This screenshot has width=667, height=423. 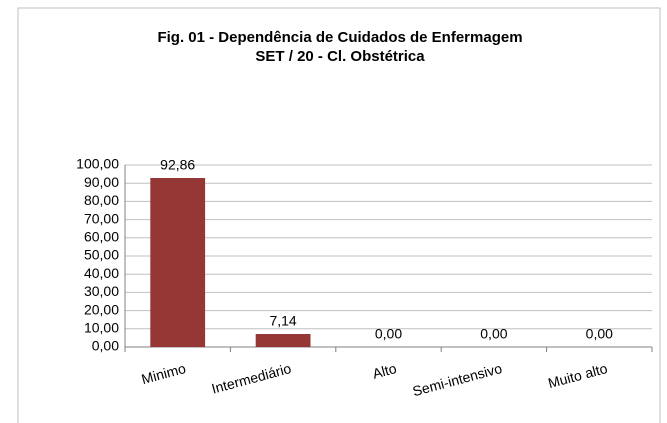 What do you see at coordinates (97, 164) in the screenshot?
I see `y-tick-label: 100,00` at bounding box center [97, 164].